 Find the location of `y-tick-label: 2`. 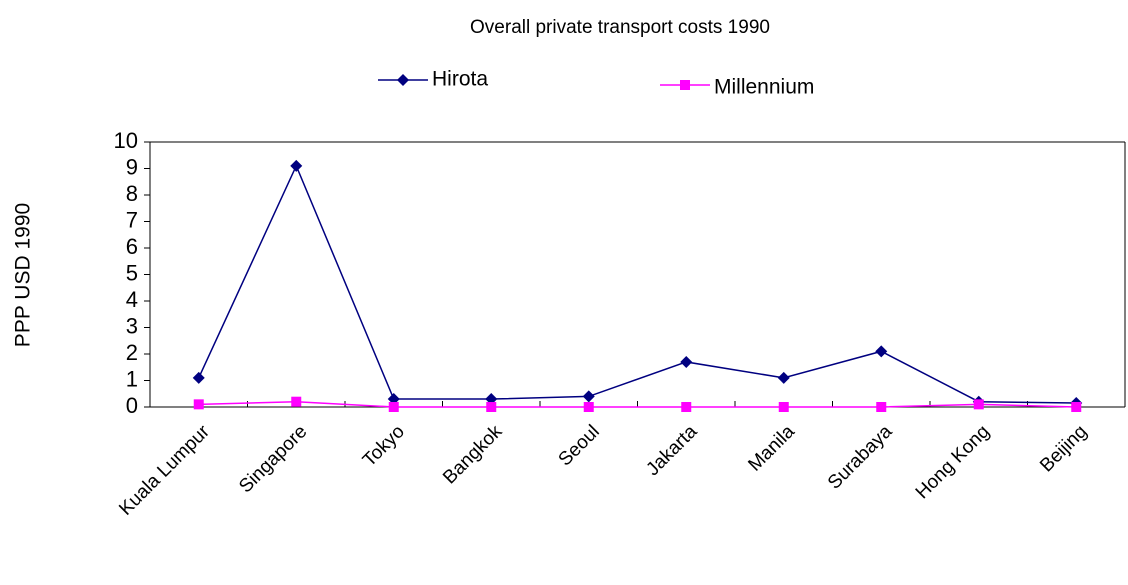

y-tick-label: 2 is located at coordinates (132, 352).